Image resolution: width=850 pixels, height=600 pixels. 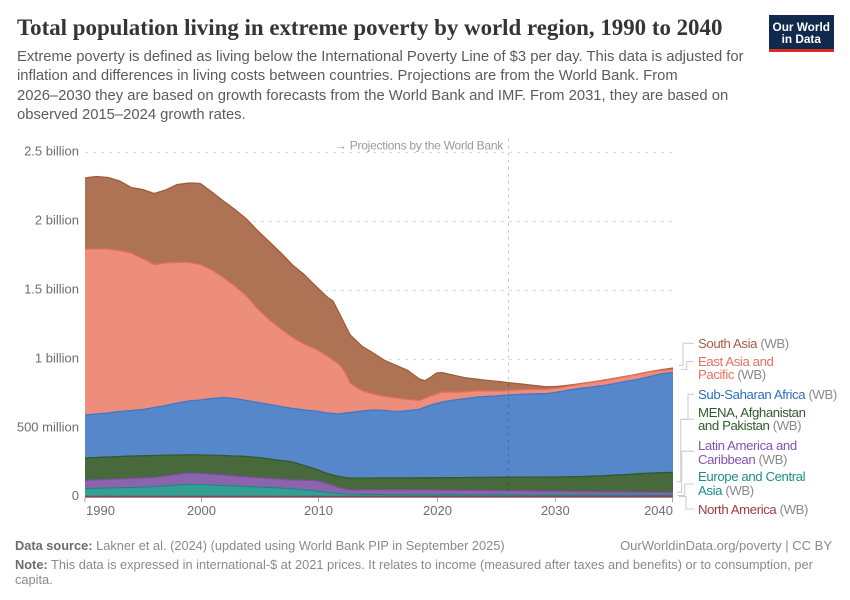 What do you see at coordinates (419, 146) in the screenshot?
I see `svg-text:→ Projections by the World Ban: → Projections by the World Bank` at bounding box center [419, 146].